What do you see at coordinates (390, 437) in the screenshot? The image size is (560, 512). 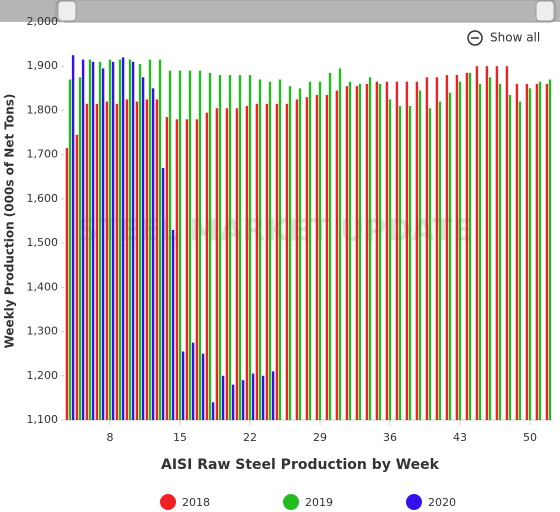 I see `x-tick-label: 36` at bounding box center [390, 437].